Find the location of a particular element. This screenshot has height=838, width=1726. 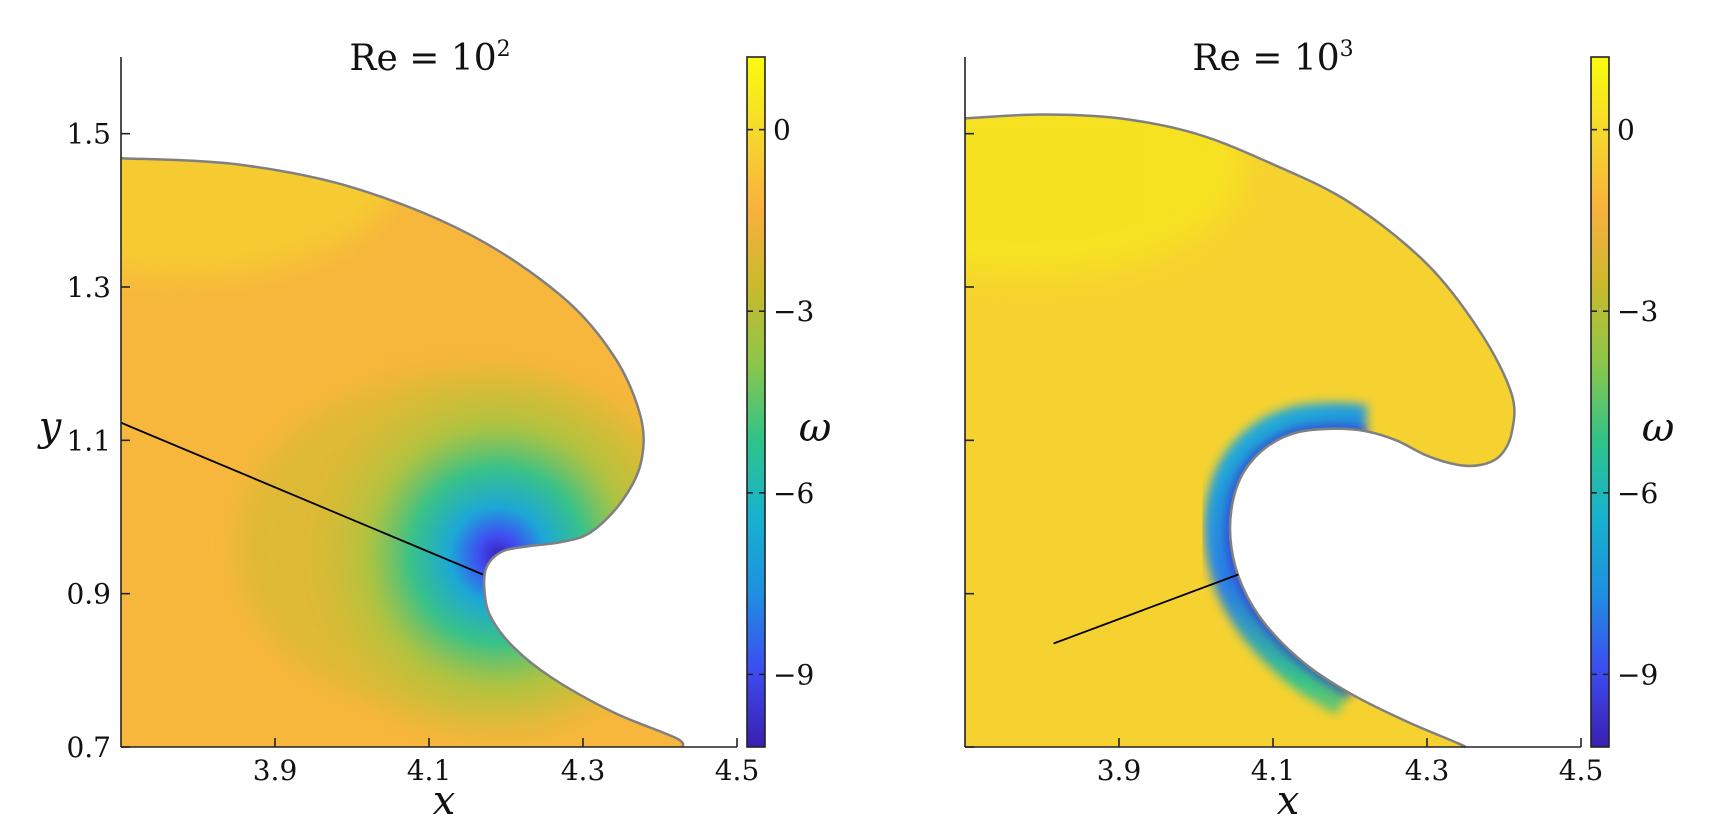

panel1-y-ticks: 0.7 0.9 1.1 1.3 1.5 is located at coordinates (98, 441).